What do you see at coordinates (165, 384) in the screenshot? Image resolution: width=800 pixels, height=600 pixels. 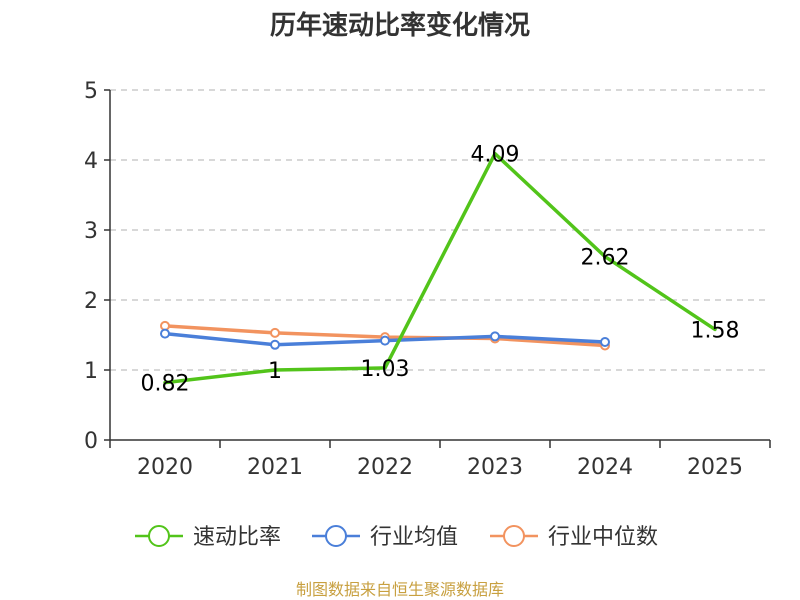 I see `data-label: 0.82` at bounding box center [165, 384].